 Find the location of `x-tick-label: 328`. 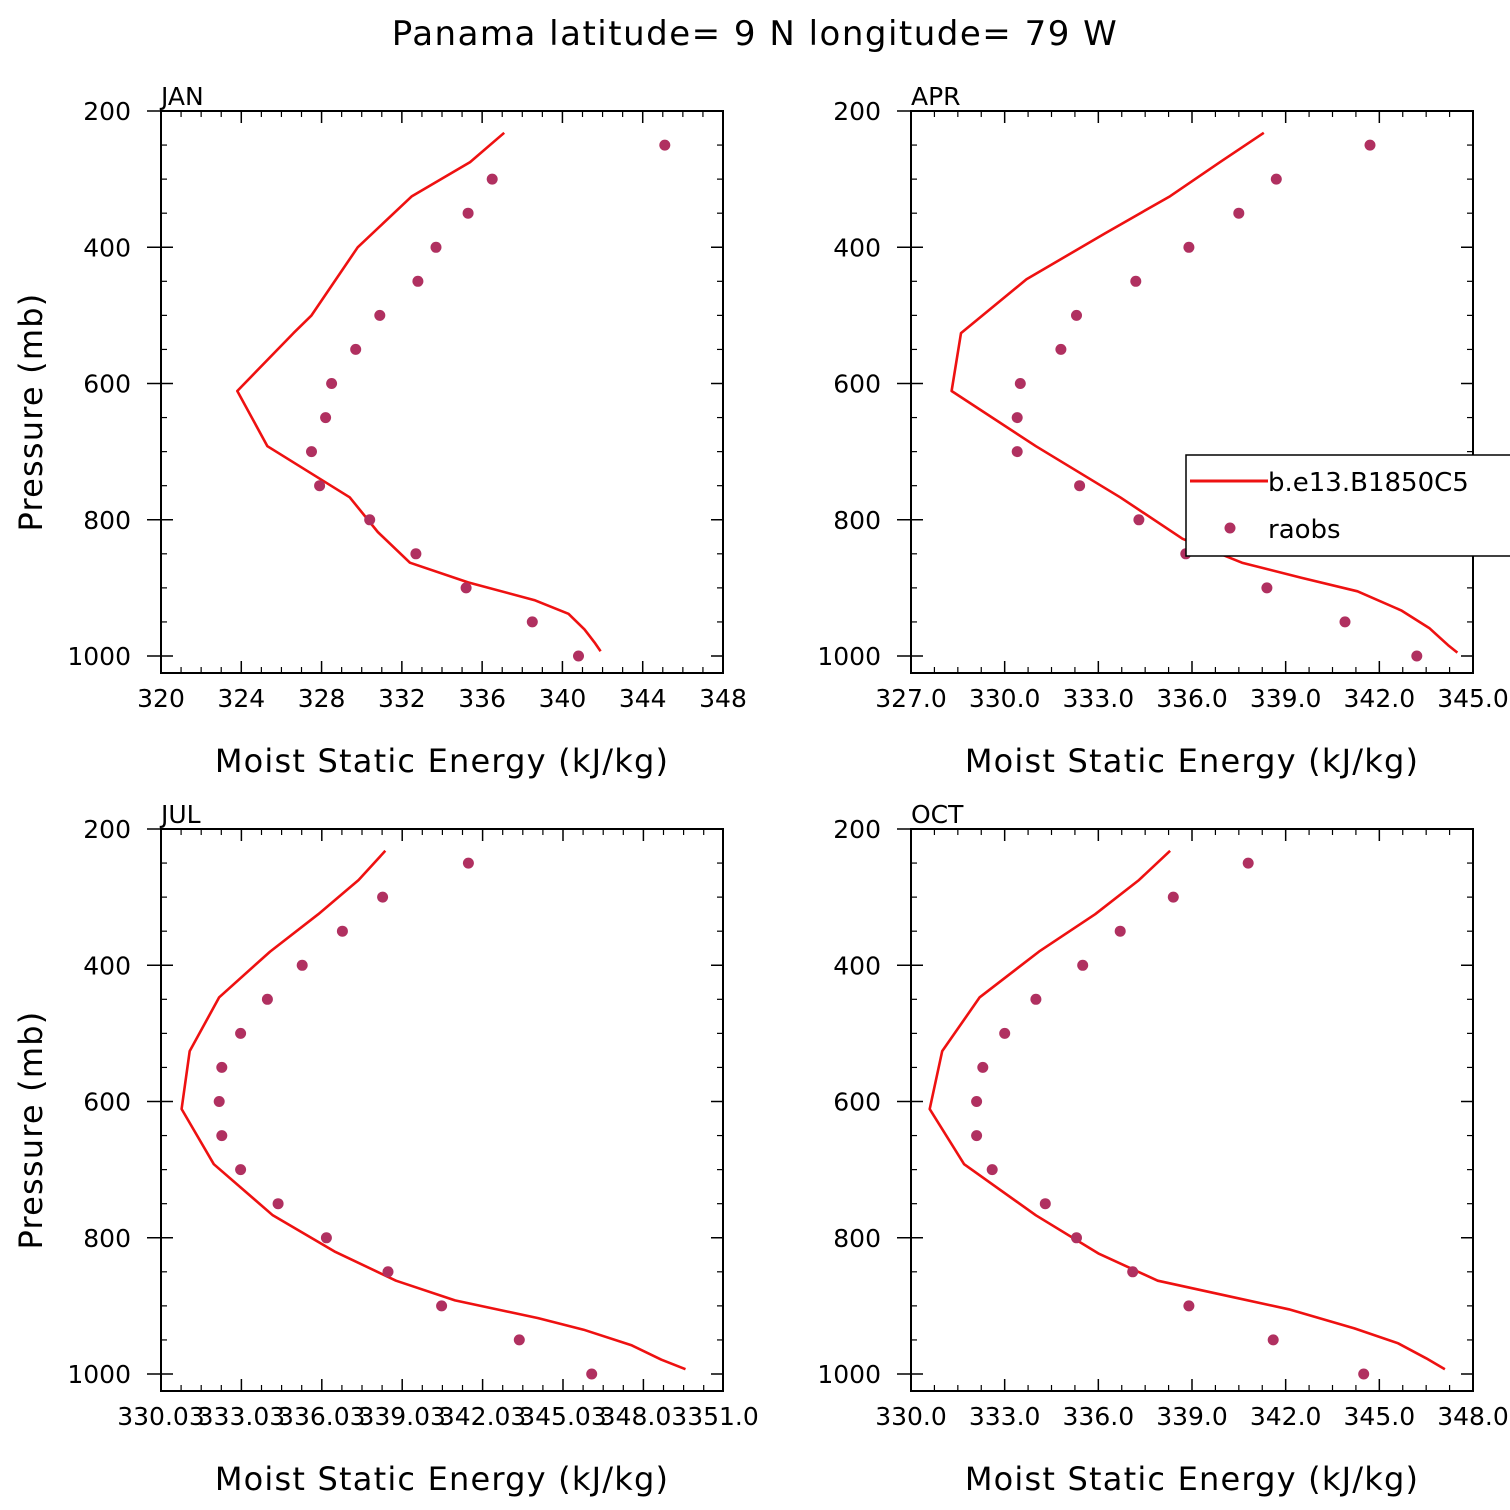

x-tick-label: 328 is located at coordinates (322, 698).